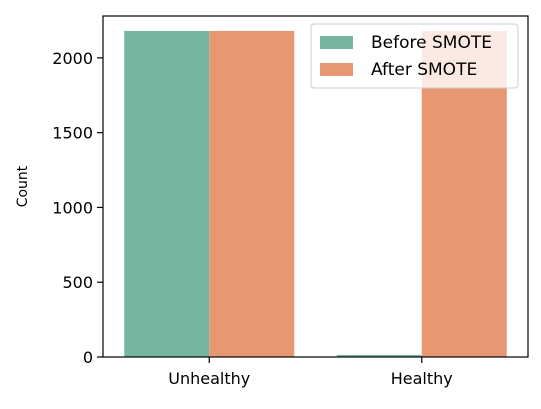 The width and height of the screenshot is (541, 409). Describe the element at coordinates (72, 133) in the screenshot. I see `y-tick-label: 1500` at that location.